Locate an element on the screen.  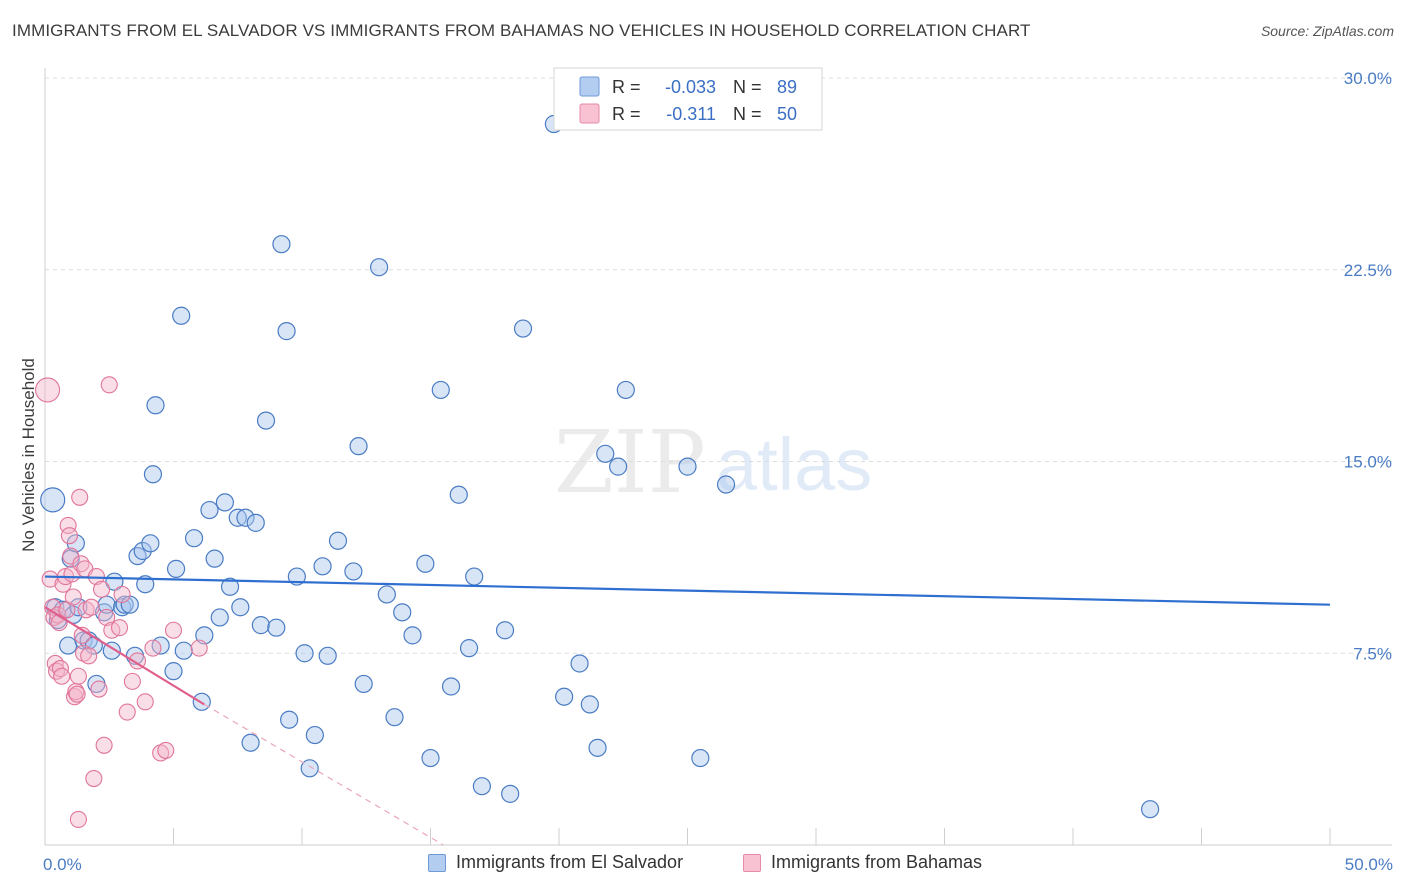
swatch-el-salvador is located at coordinates (437, 862).